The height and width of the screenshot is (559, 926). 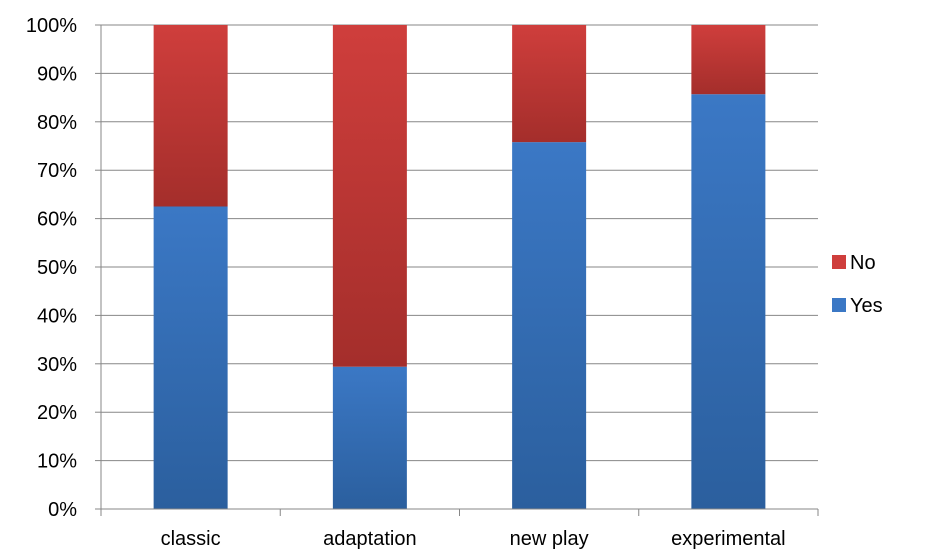 I want to click on legend-label-yes: Yes, so click(x=866, y=306).